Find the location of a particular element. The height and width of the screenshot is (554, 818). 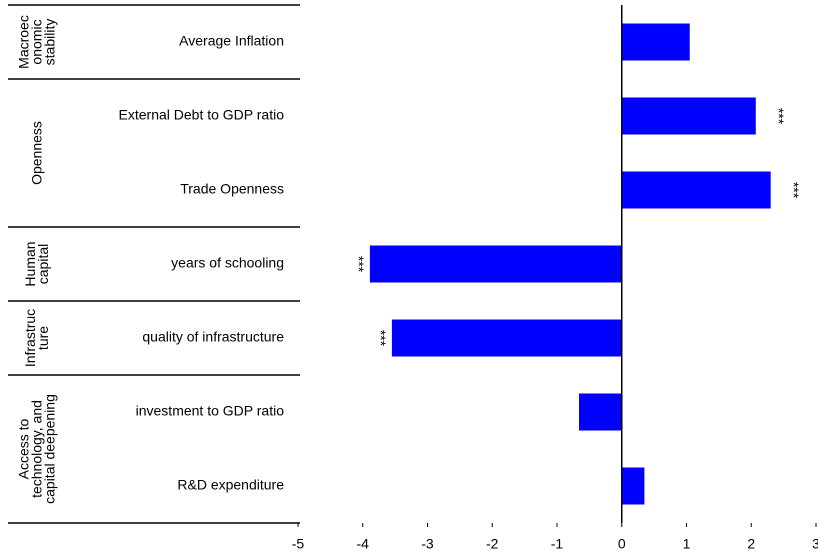

x-tick-label: -5 is located at coordinates (298, 544).